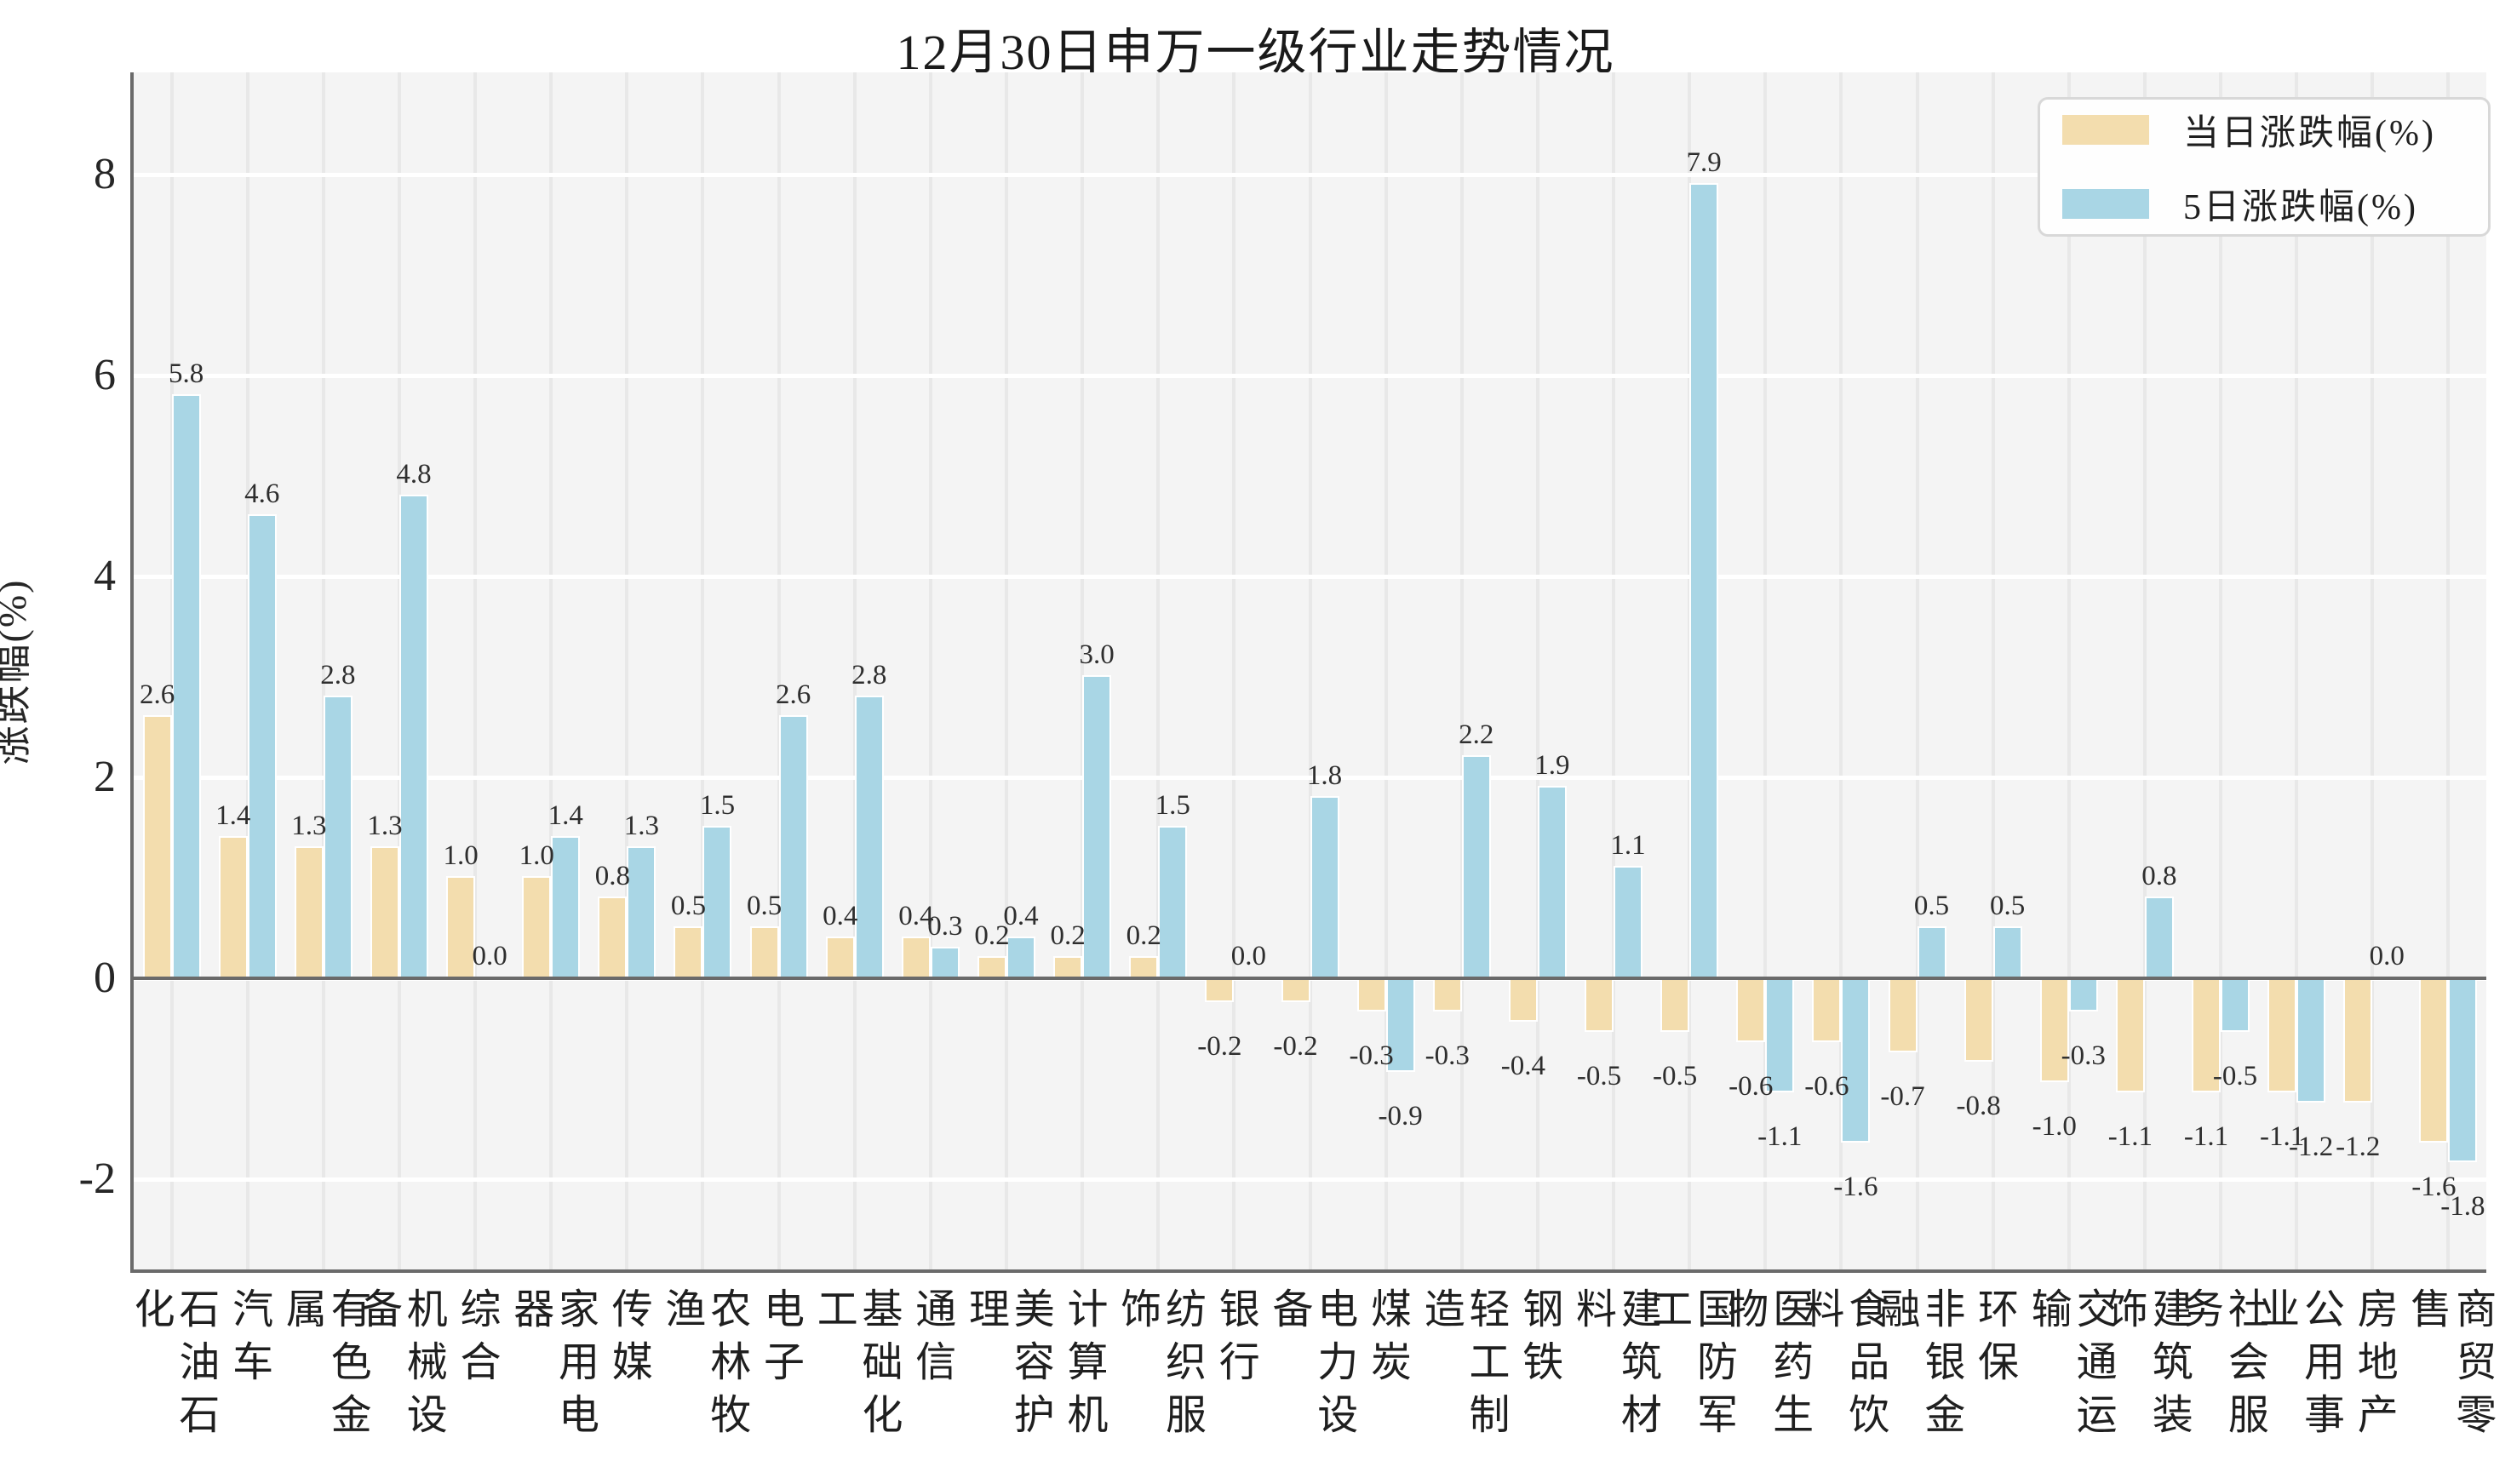 This screenshot has width=2511, height=1484. I want to click on five-day-change-bar-机械设备, so click(413, 737).